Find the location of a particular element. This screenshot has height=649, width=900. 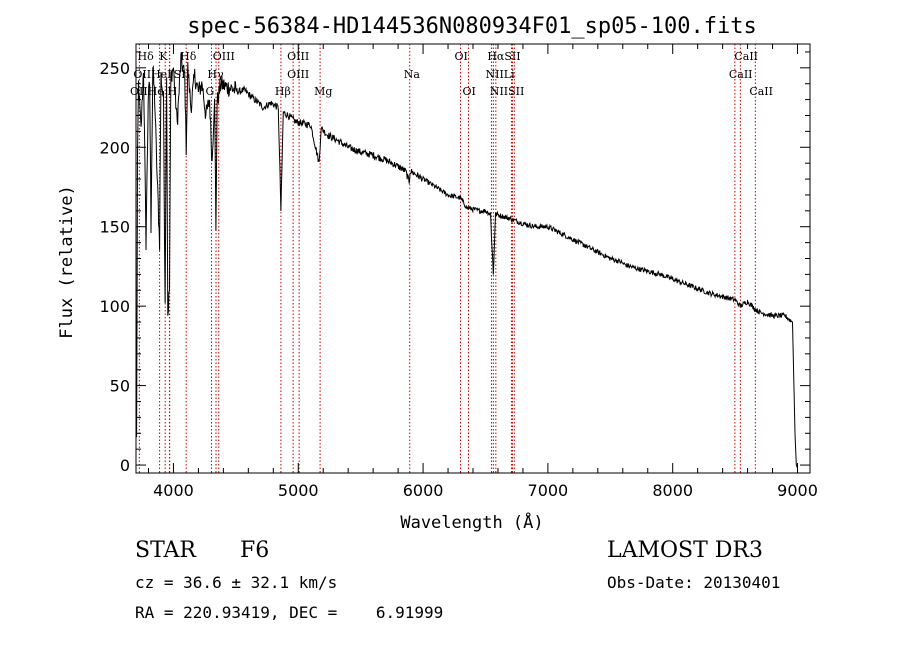

line-label-16: G is located at coordinates (210, 91).